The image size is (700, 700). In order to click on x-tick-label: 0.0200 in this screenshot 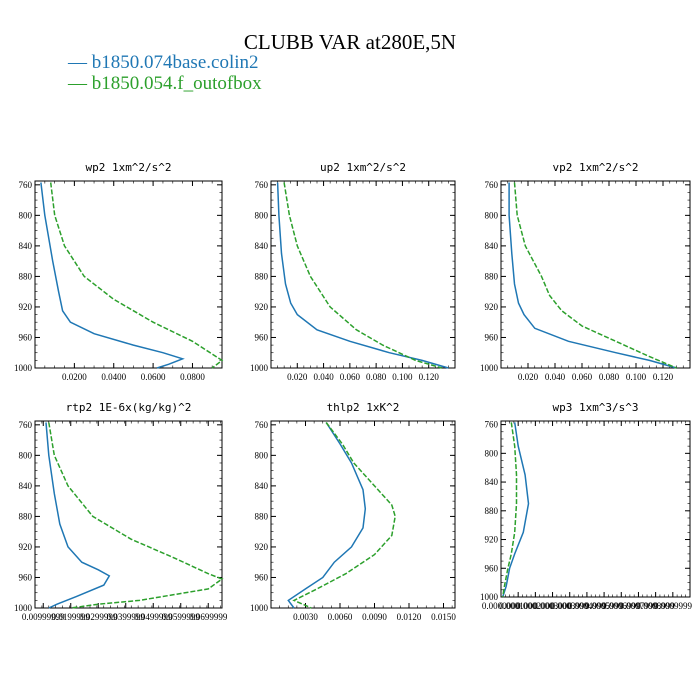, I will do `click(74, 377)`.